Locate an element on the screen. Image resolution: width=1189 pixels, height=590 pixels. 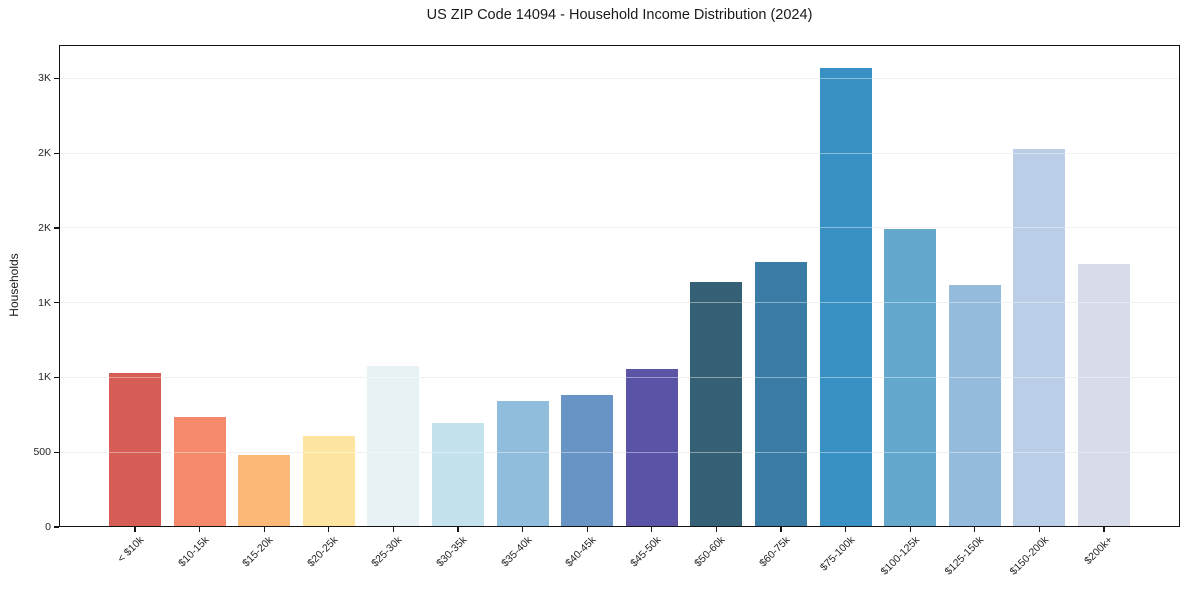
x-tick-label: $200k+ is located at coordinates (1099, 551).